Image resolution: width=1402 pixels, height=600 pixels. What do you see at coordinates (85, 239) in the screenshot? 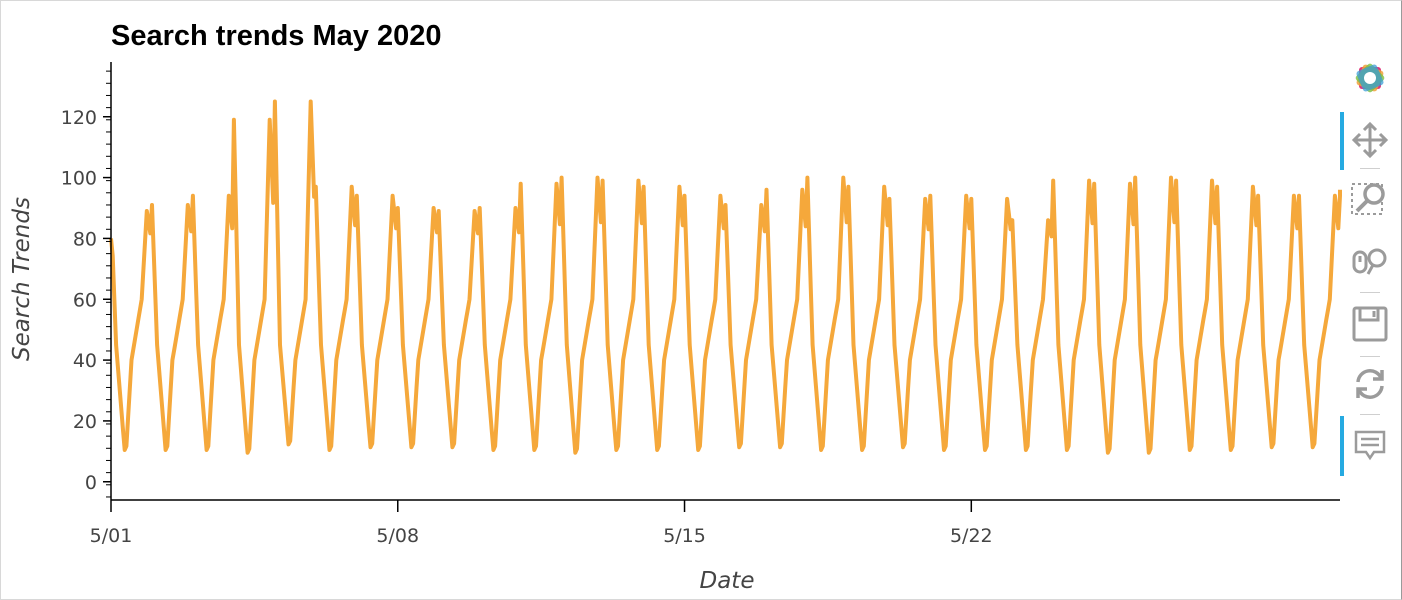
I see `y-tick-label: 80` at bounding box center [85, 239].